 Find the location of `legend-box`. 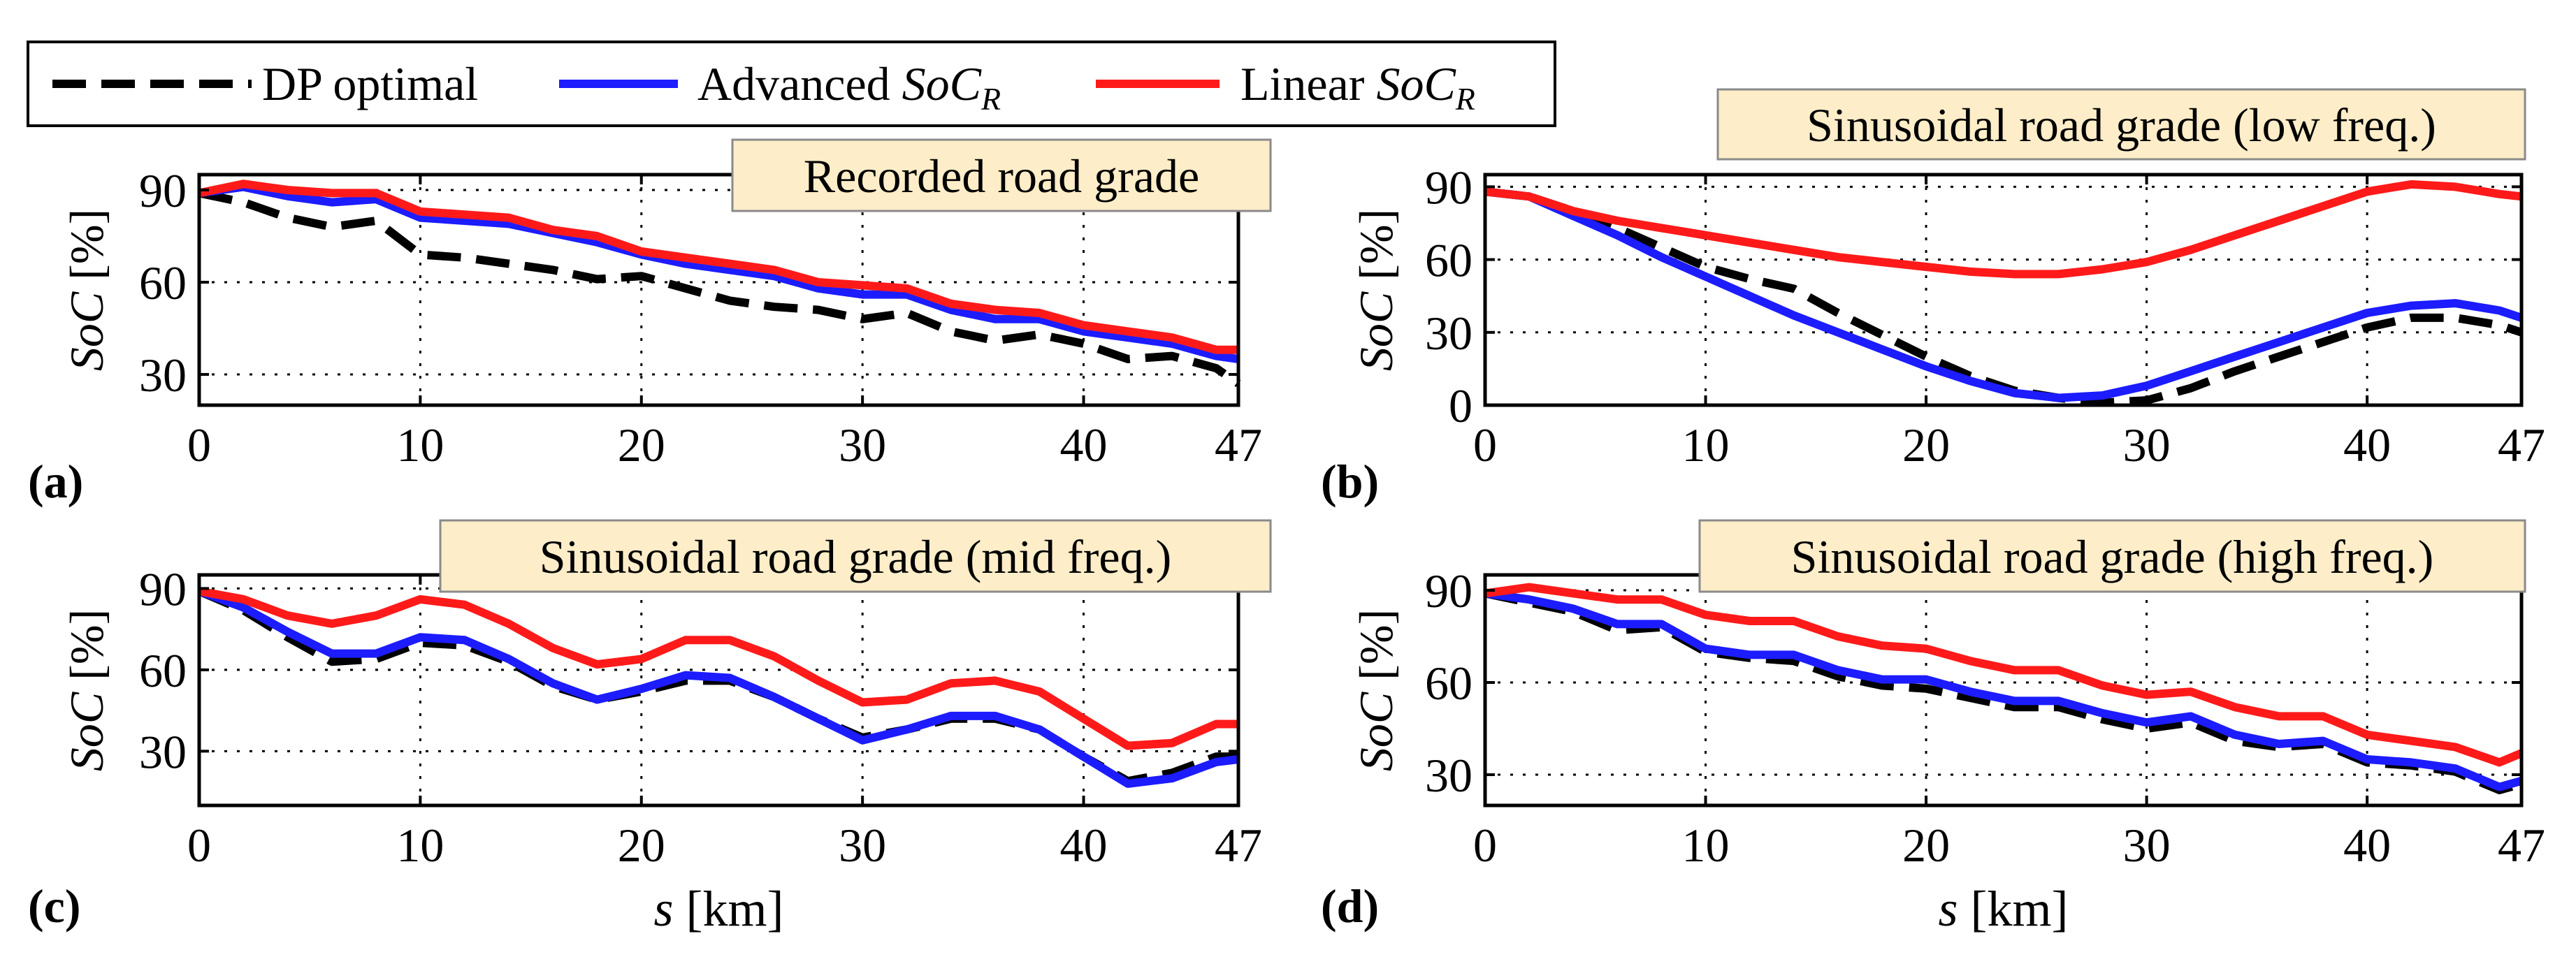

legend-box is located at coordinates (792, 84).